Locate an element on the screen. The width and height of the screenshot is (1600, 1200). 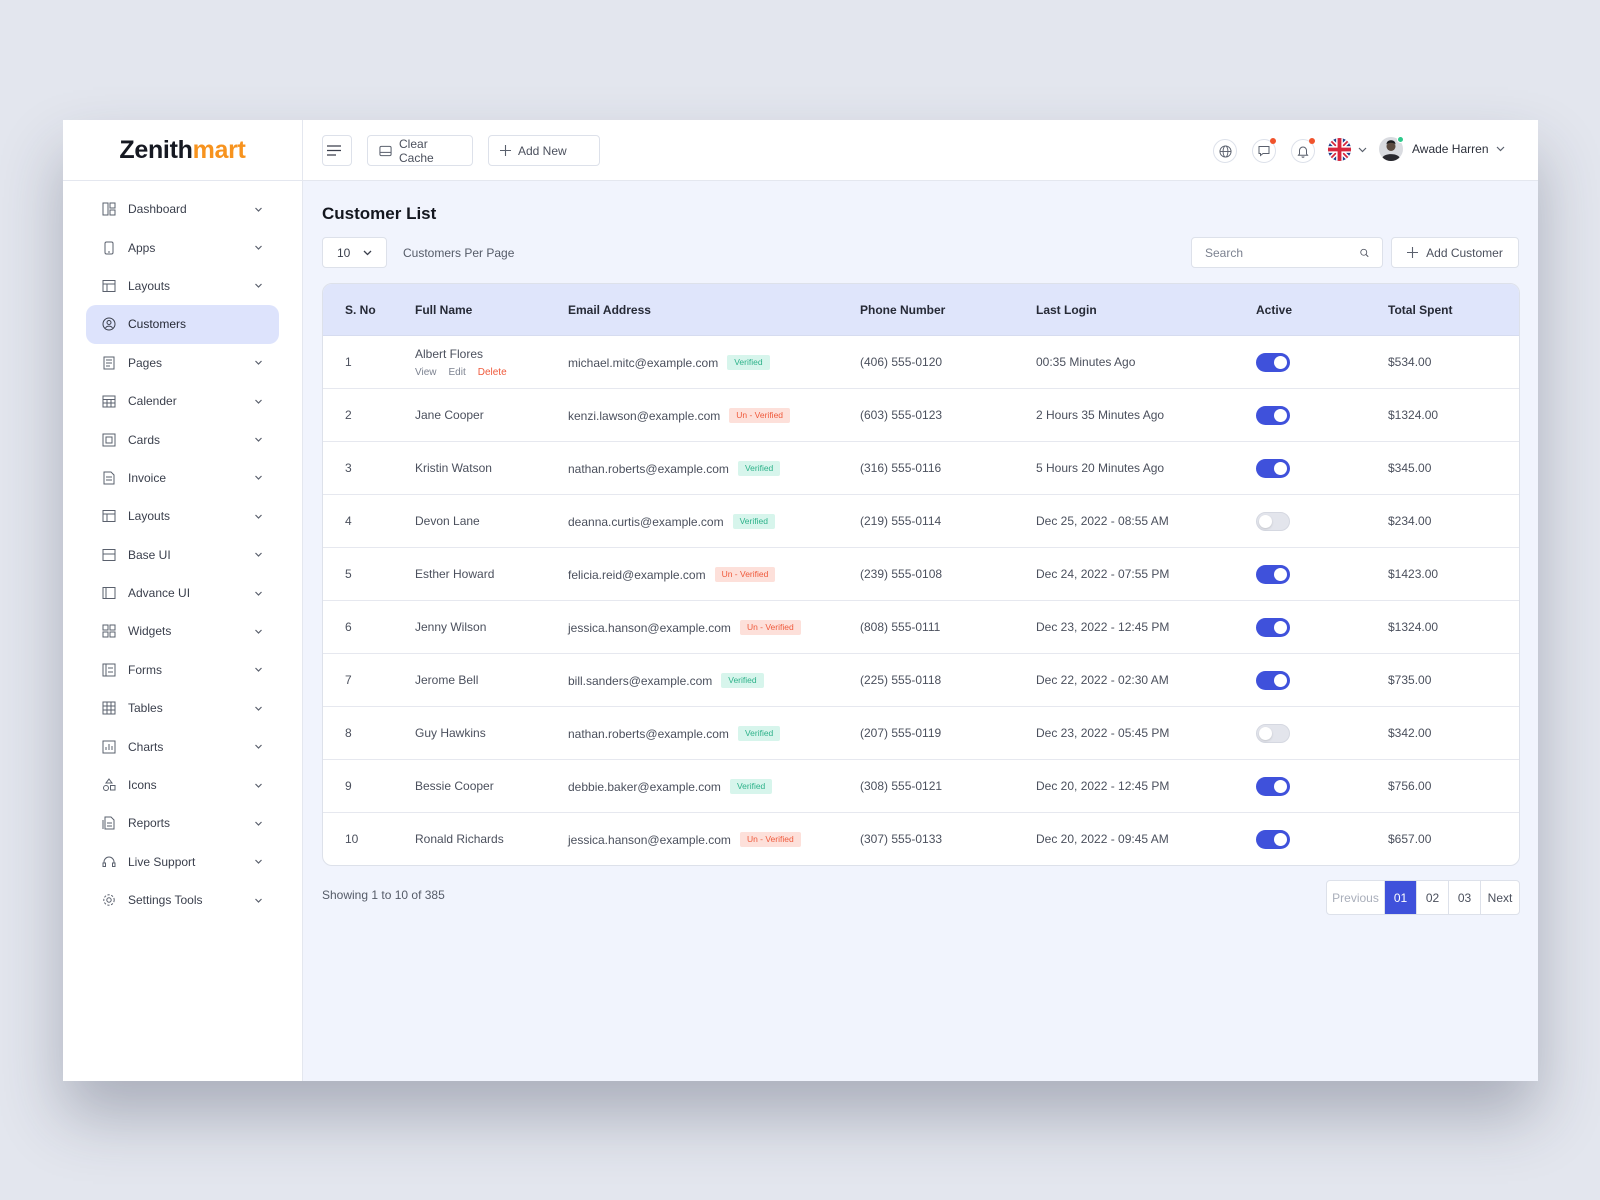
sidebar-item-calender: Calender is located at coordinates (182, 401).